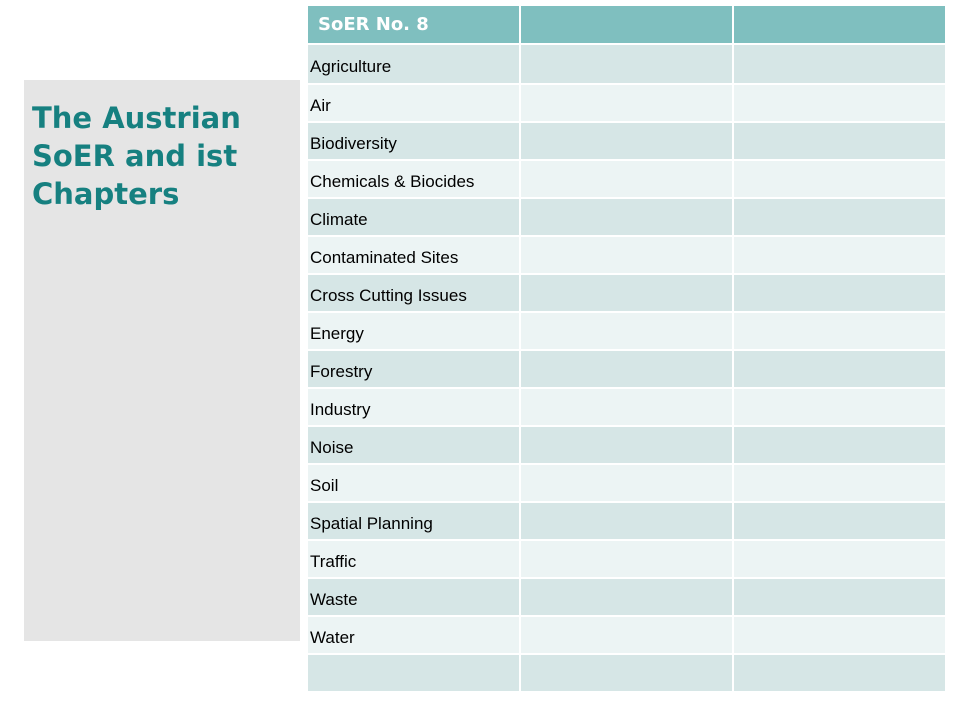 This screenshot has width=960, height=720. Describe the element at coordinates (413, 369) in the screenshot. I see `chapter-cell: Forestry` at that location.